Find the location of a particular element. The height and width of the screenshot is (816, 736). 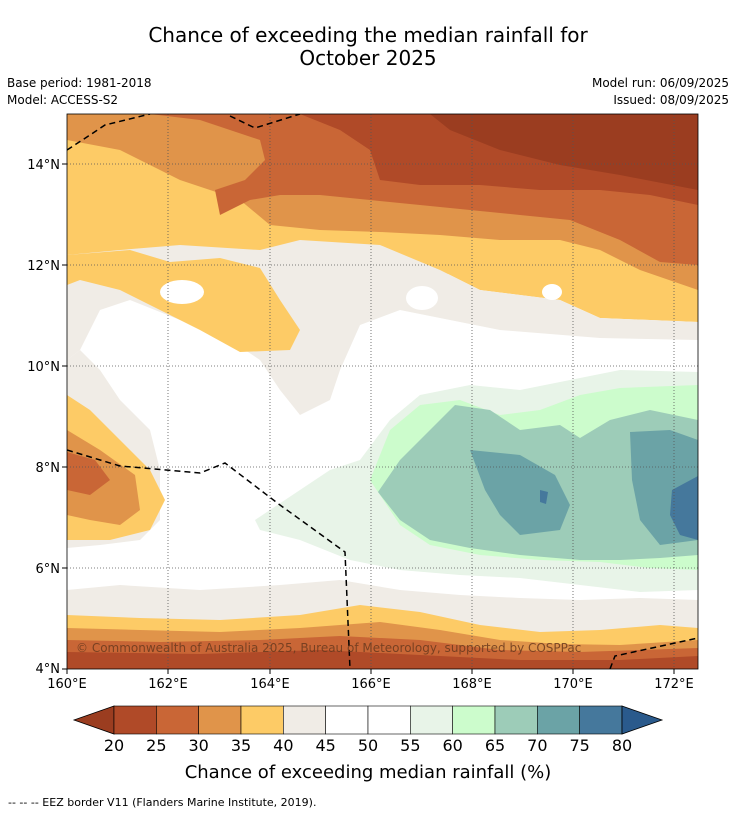

white-patch-east is located at coordinates (552, 292).